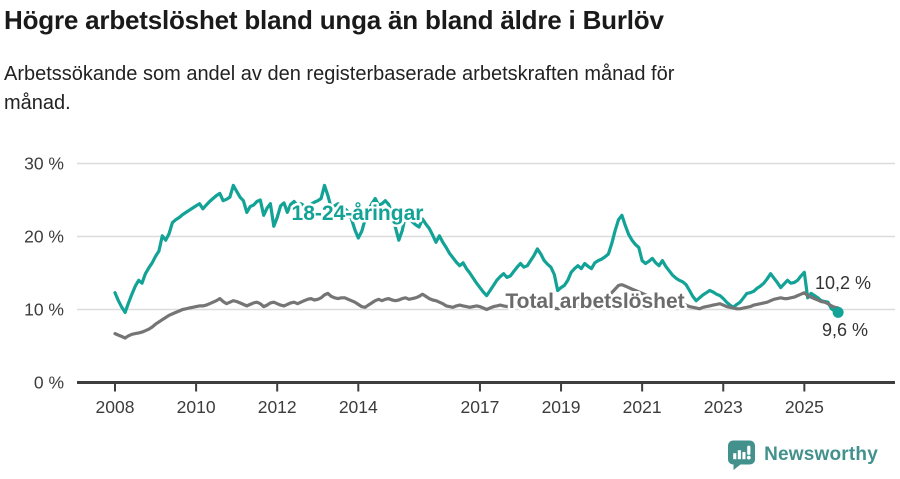 This screenshot has height=479, width=900. I want to click on x-tick-label: 2021, so click(642, 407).